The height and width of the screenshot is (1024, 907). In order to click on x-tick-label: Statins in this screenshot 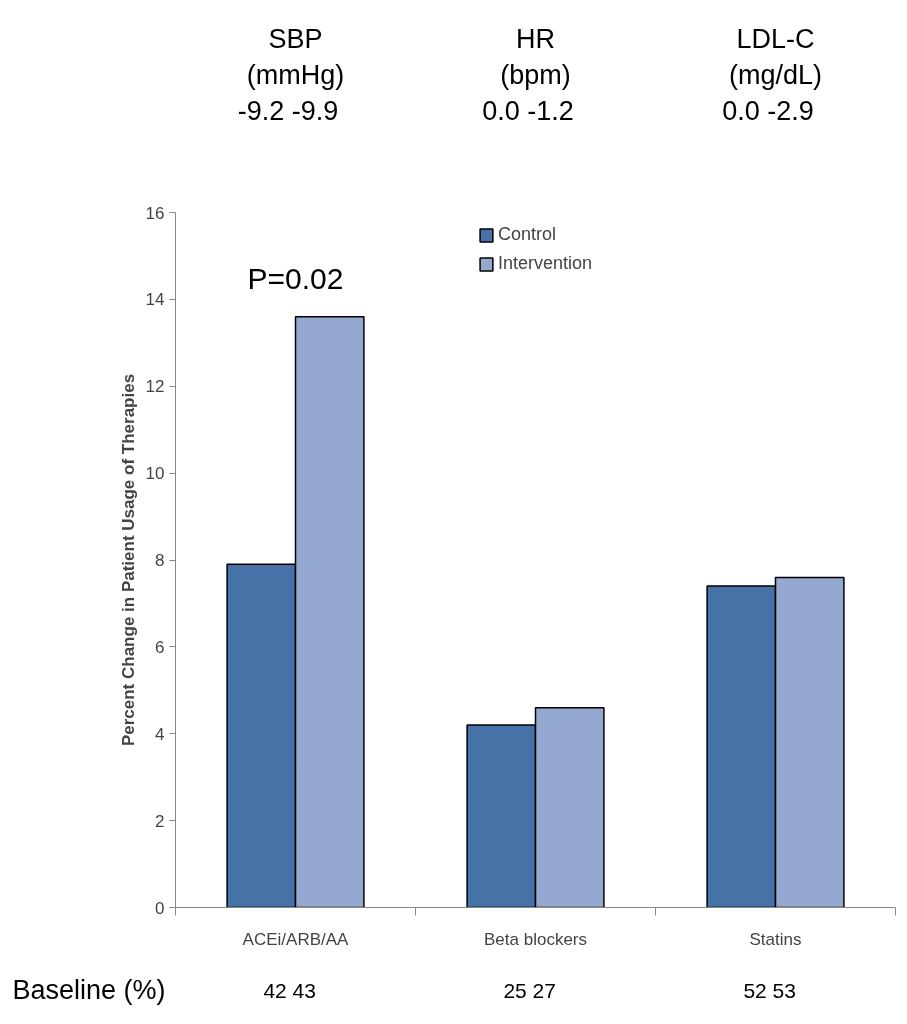, I will do `click(775, 939)`.